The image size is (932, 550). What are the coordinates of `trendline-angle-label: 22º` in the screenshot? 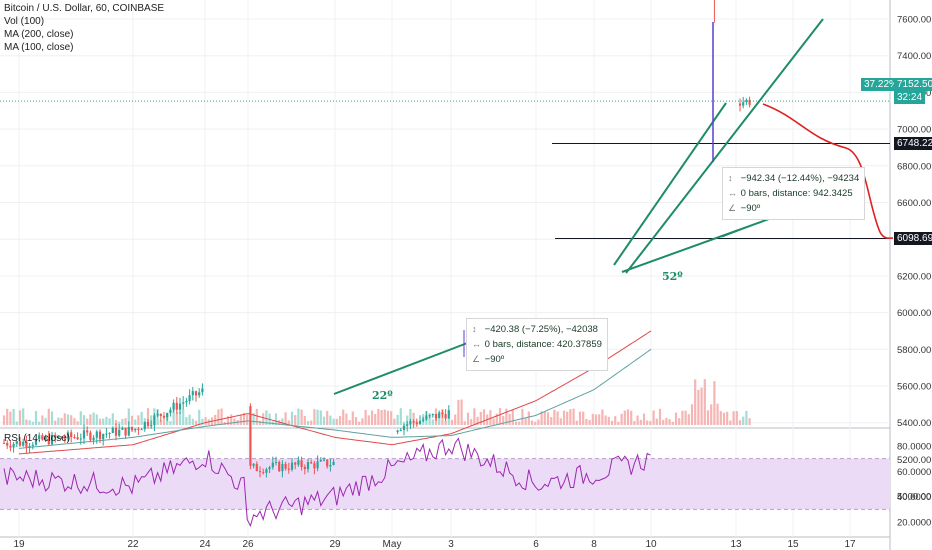 It's located at (382, 395).